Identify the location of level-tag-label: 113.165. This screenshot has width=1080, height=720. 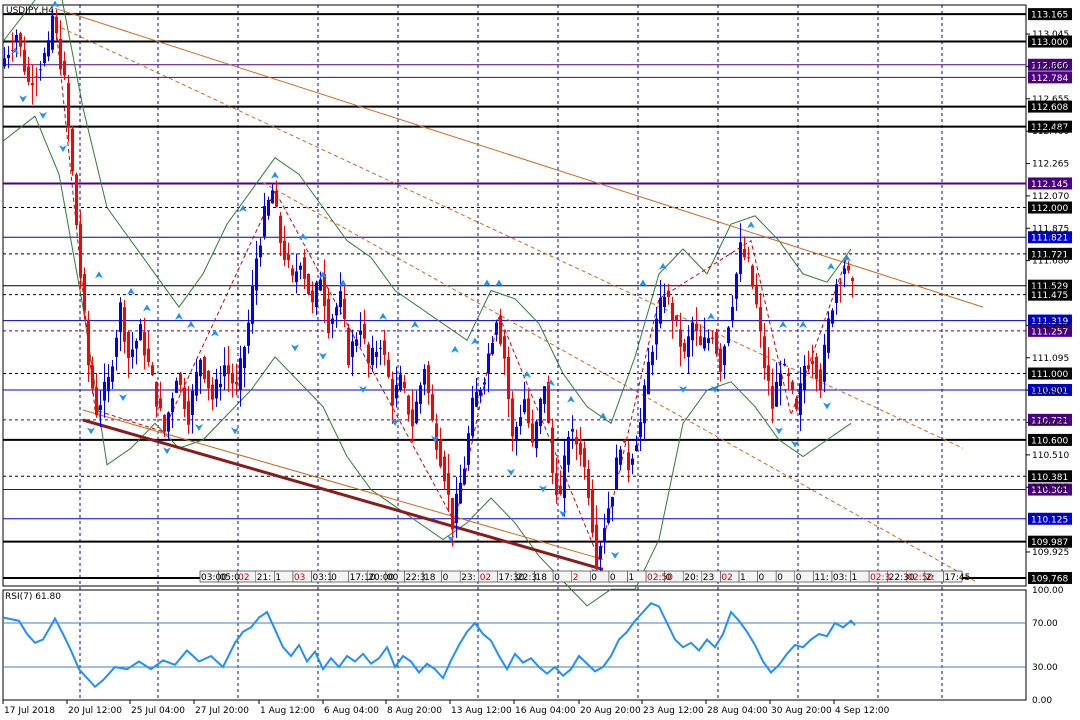
(1049, 16).